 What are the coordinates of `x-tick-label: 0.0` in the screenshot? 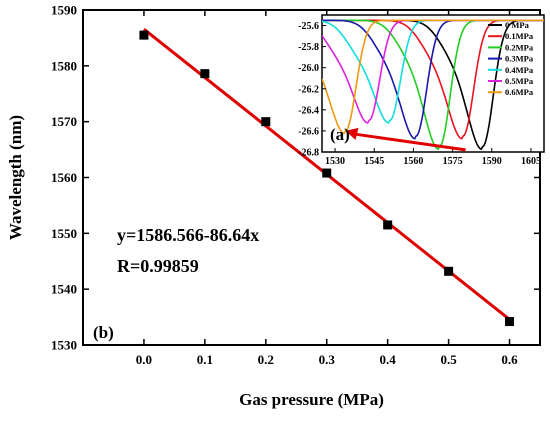 It's located at (144, 359).